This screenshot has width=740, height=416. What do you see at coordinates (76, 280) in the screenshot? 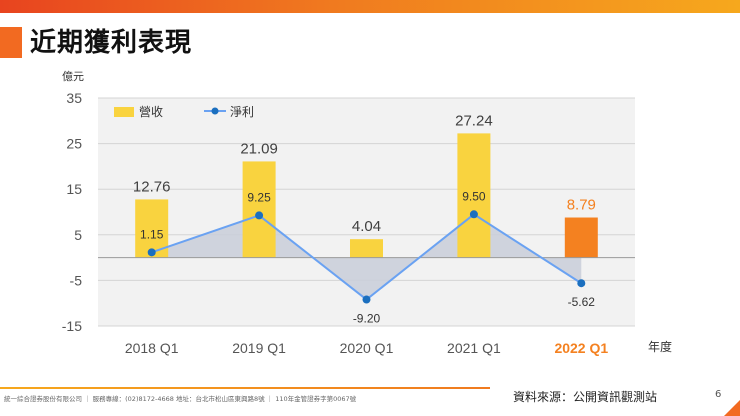
I see `y-tick-label: -5` at bounding box center [76, 280].